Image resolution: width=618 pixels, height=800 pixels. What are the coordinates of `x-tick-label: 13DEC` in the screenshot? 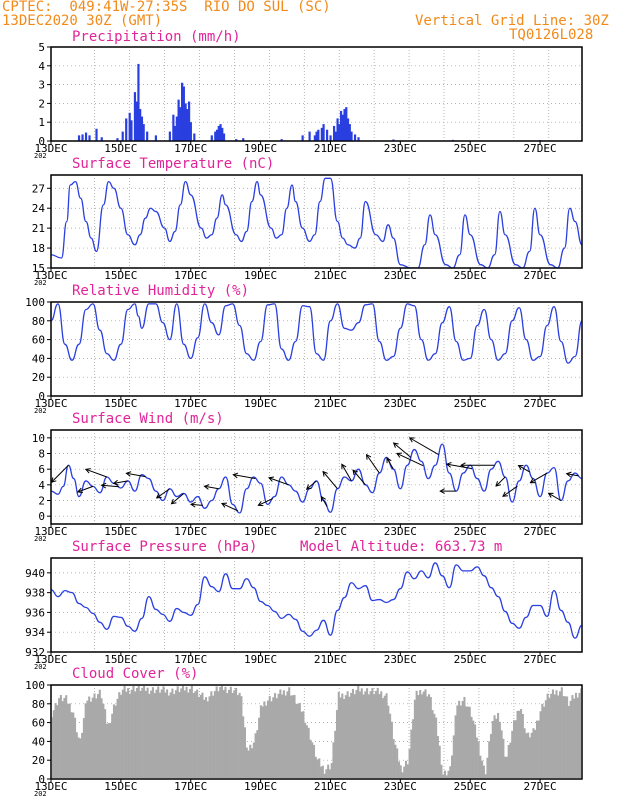 It's located at (50, 786).